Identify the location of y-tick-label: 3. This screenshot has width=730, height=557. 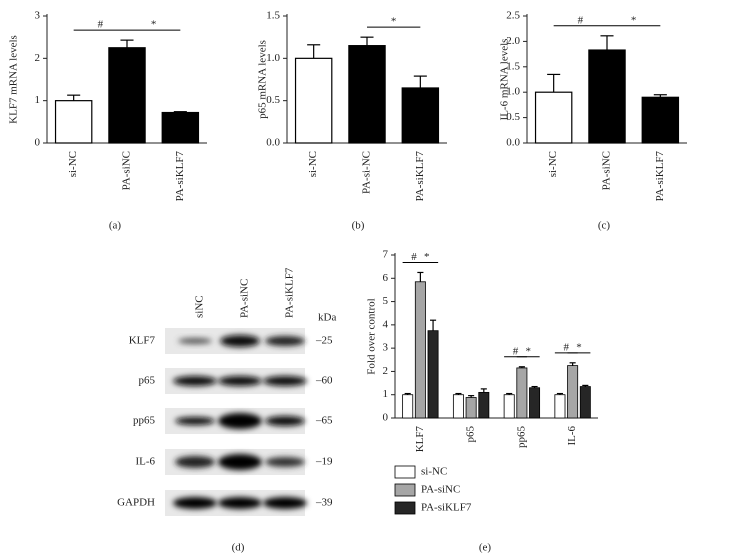
(386, 348).